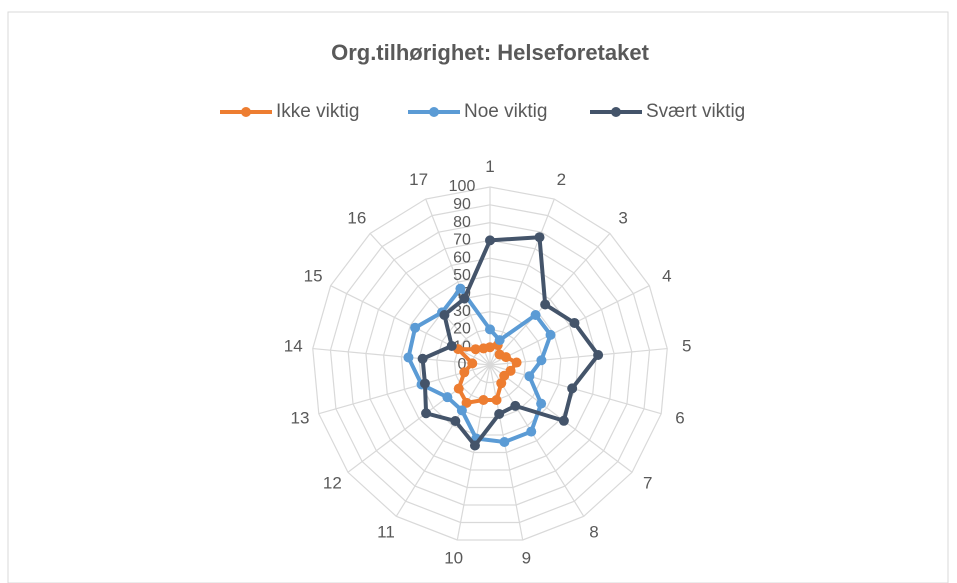 Image resolution: width=957 pixels, height=583 pixels. Describe the element at coordinates (695, 111) in the screenshot. I see `legend-label: Svært viktig` at that location.